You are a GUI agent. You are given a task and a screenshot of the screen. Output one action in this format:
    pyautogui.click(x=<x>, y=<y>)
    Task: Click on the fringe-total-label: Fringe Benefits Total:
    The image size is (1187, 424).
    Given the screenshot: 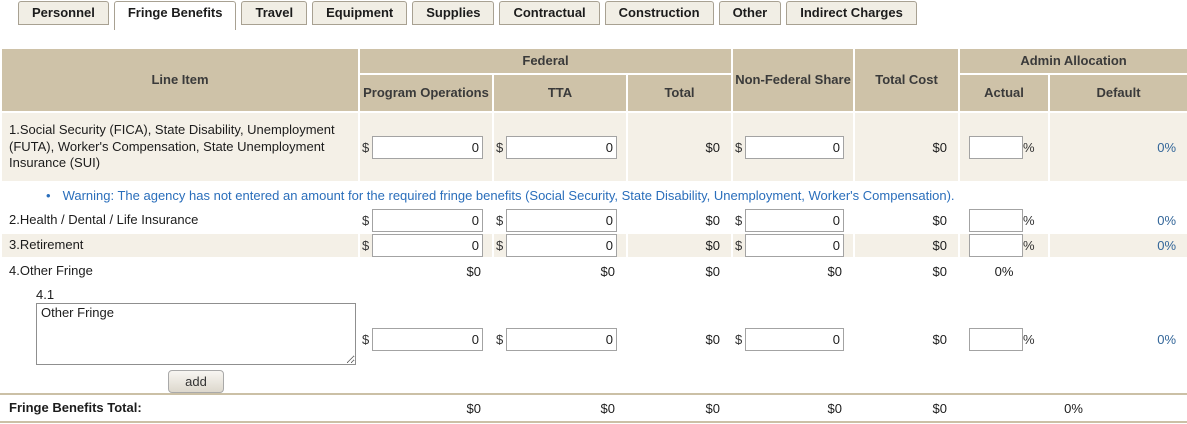 What is the action you would take?
    pyautogui.click(x=180, y=408)
    